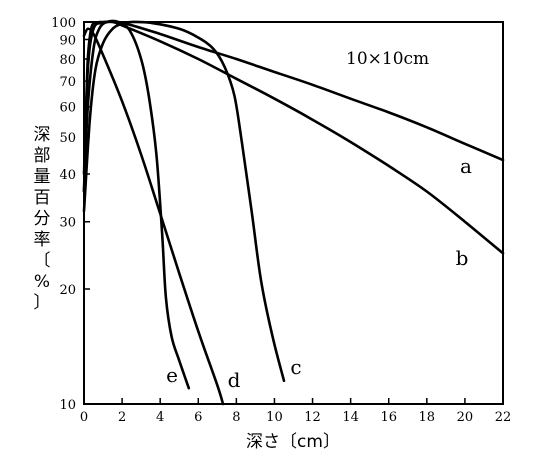 This screenshot has height=473, width=544. Describe the element at coordinates (70, 214) in the screenshot. I see `y-axis: 10 20 30 40 50 60 70 80 90 100` at that location.